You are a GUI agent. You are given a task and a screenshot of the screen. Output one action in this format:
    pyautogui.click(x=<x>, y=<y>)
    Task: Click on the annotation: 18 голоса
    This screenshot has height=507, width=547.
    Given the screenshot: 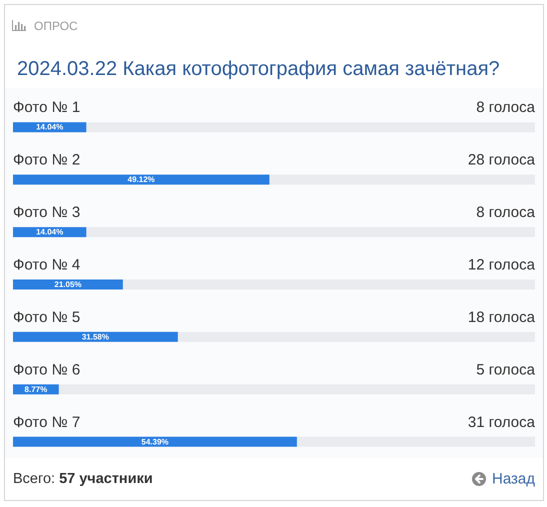 What is the action you would take?
    pyautogui.click(x=502, y=317)
    